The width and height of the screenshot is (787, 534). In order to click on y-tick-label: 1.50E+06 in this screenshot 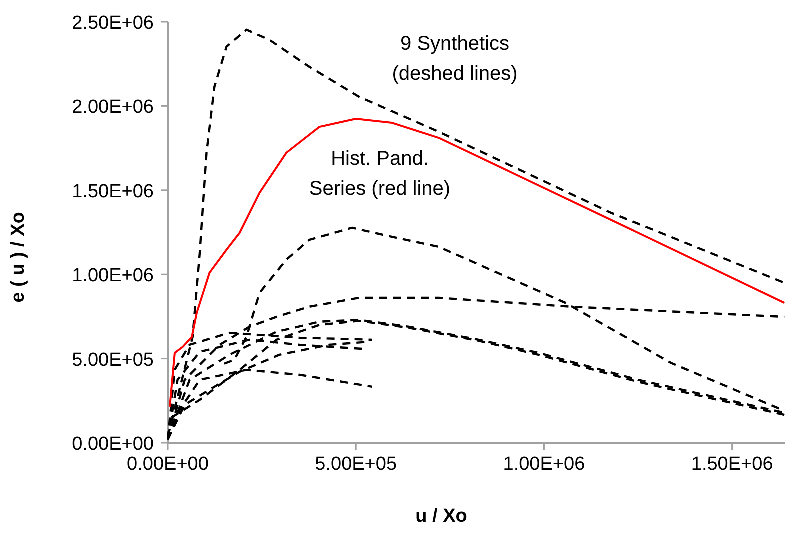, I will do `click(113, 191)`.